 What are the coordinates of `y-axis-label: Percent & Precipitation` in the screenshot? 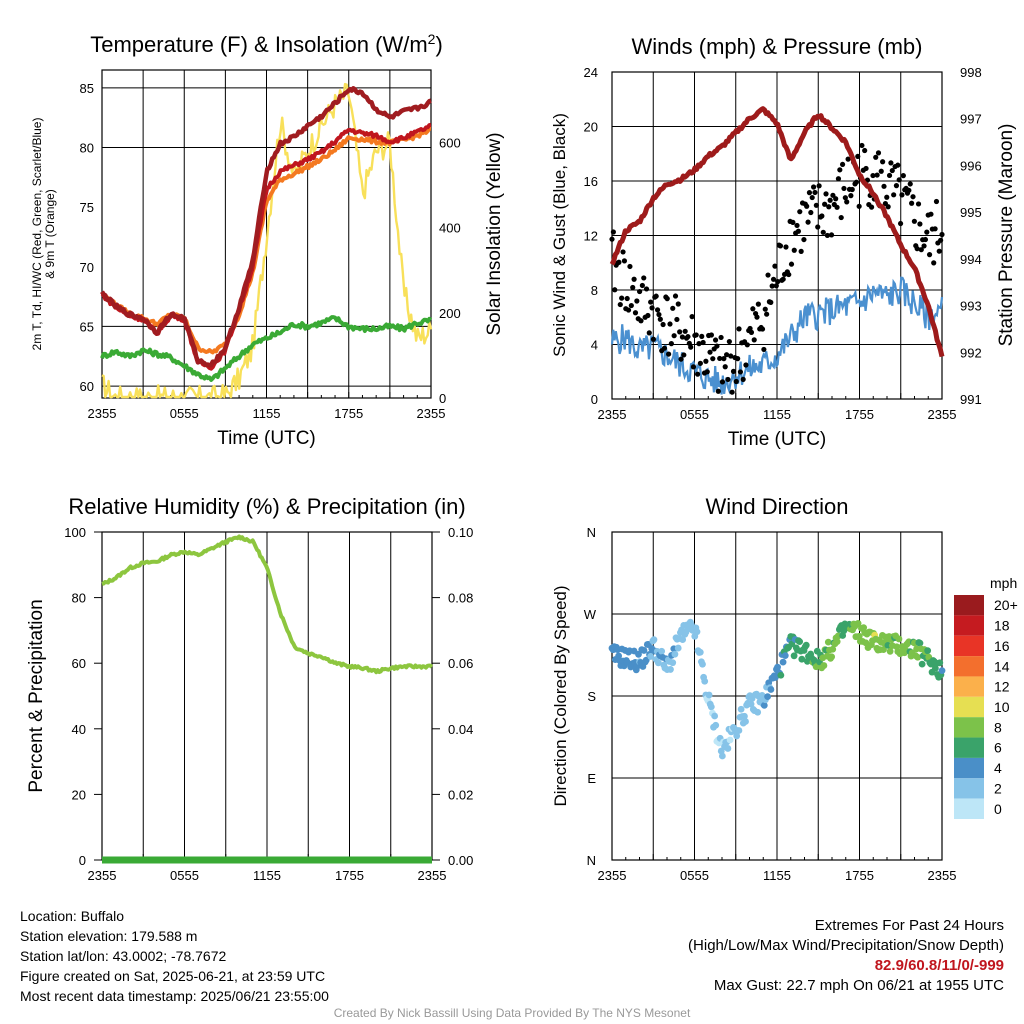 It's located at (36, 695).